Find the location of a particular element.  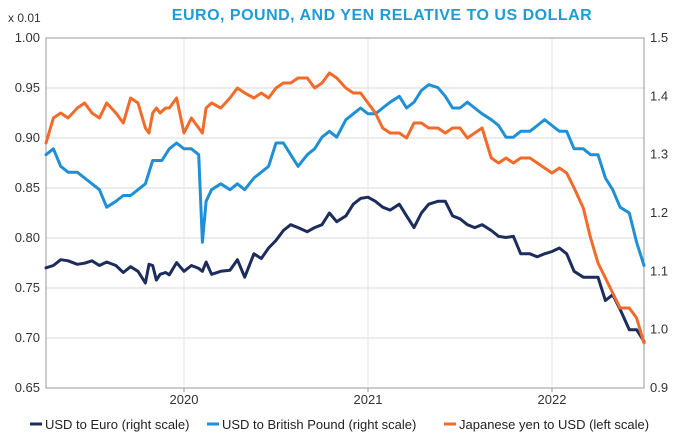

legend-label-pound: USD to British Pound (right scale) is located at coordinates (319, 424).